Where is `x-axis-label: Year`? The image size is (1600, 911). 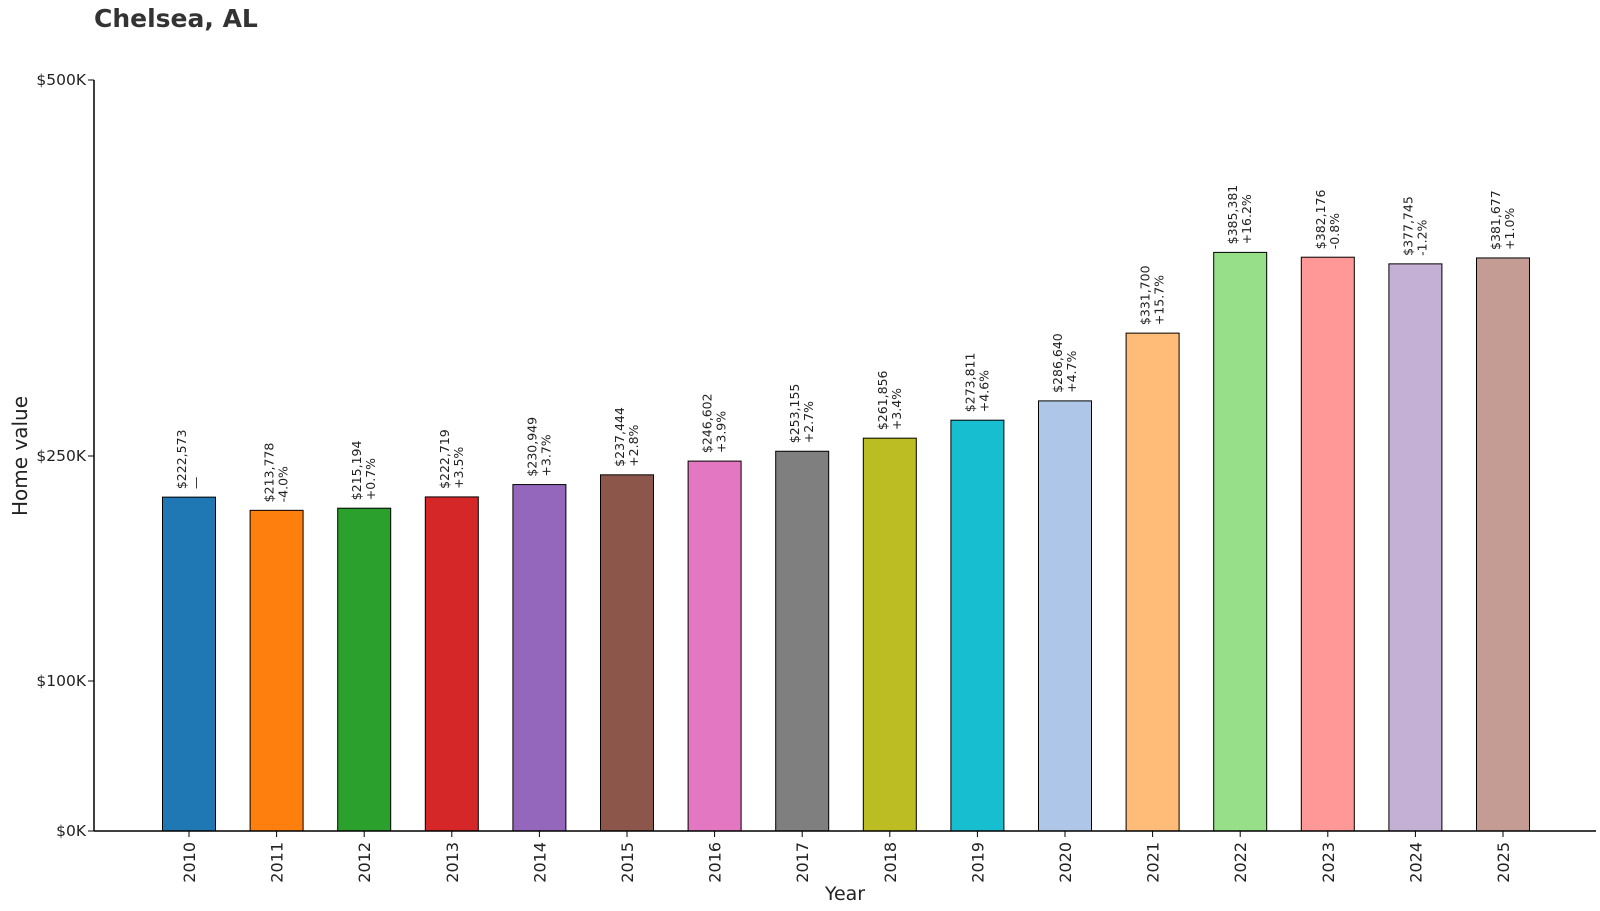
x-axis-label: Year is located at coordinates (844, 894).